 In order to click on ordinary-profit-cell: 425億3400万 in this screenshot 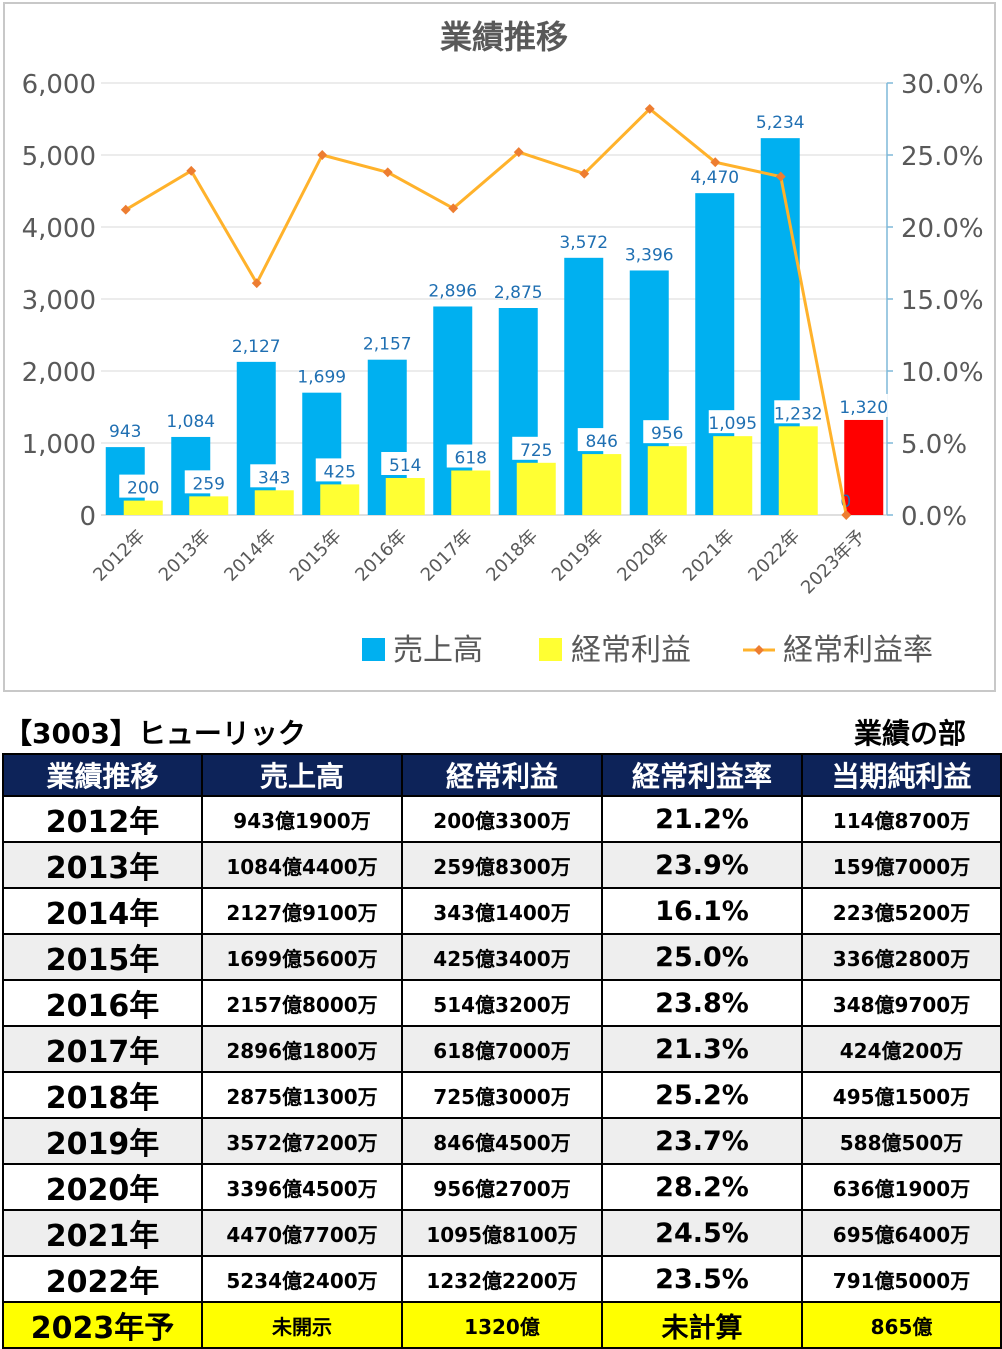, I will do `click(502, 957)`.